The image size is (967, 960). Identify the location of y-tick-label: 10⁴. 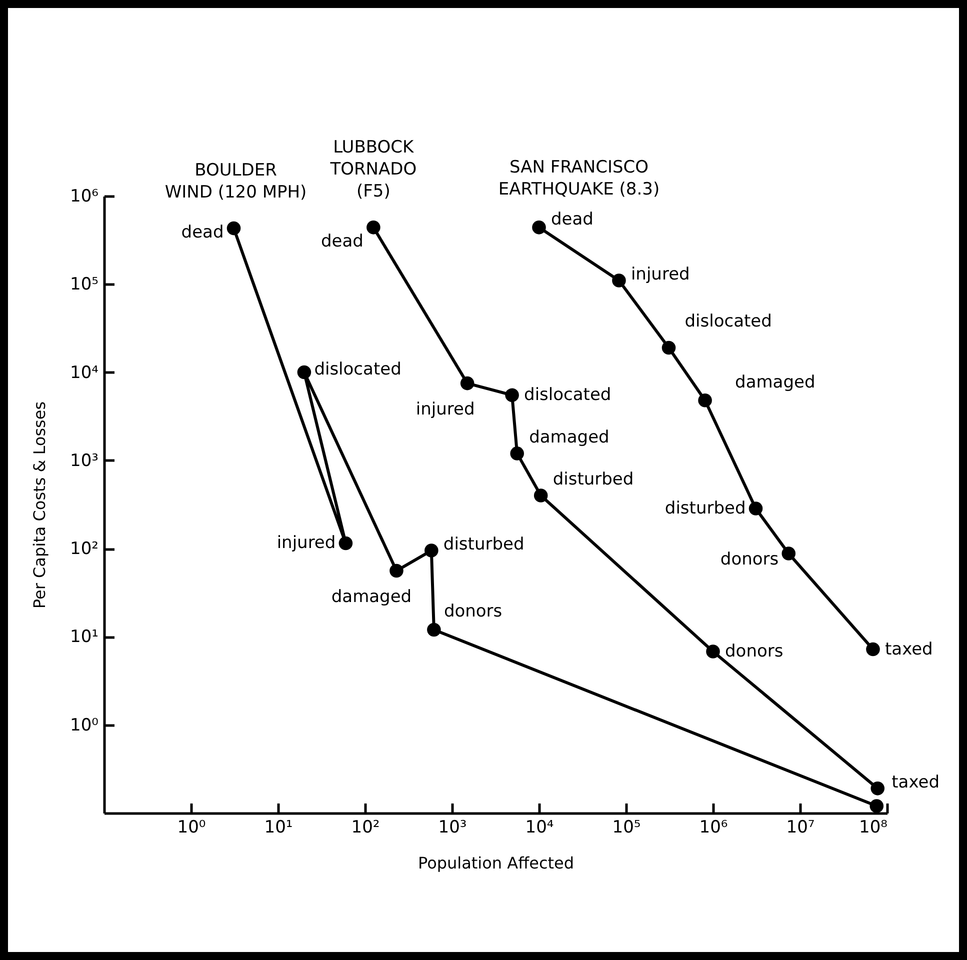
(84, 372).